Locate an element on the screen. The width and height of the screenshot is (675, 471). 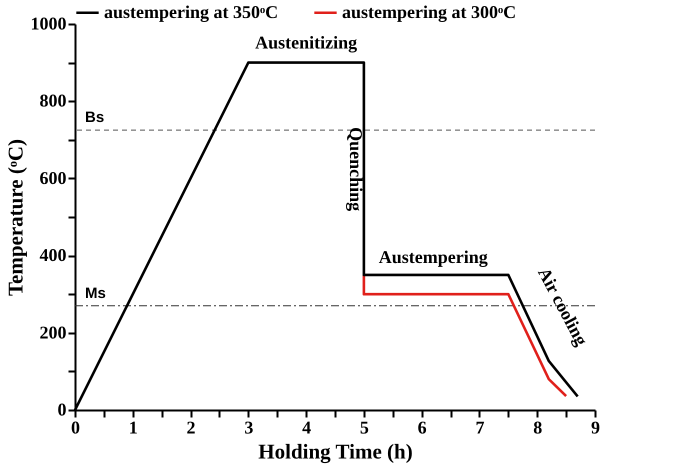
x-tick-label: 3 is located at coordinates (249, 428).